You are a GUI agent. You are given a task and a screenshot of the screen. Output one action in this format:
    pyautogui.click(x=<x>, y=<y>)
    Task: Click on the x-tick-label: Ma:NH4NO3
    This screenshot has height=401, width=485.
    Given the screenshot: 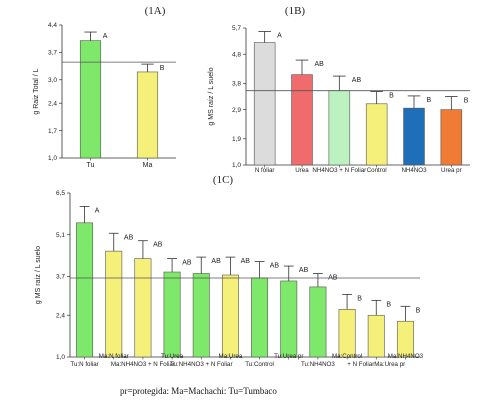 What is the action you would take?
    pyautogui.click(x=406, y=356)
    